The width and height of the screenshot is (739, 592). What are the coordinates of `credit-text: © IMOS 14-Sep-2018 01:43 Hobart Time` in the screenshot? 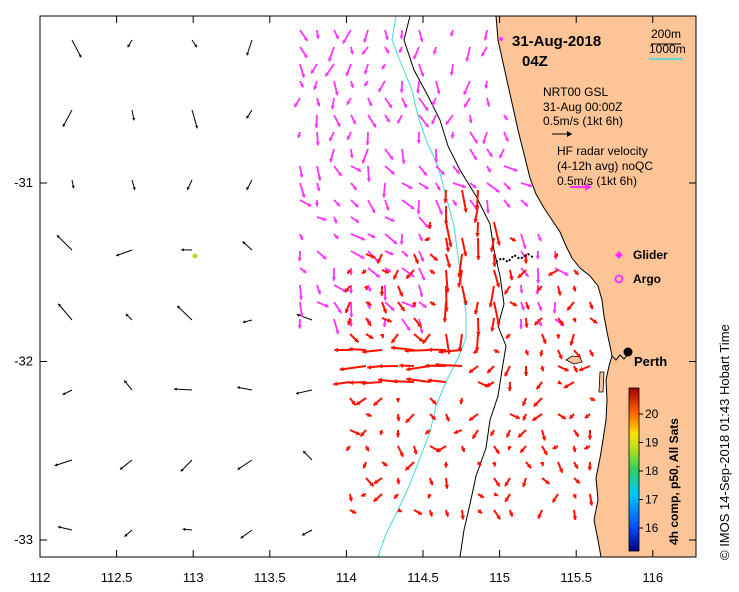 It's located at (724, 442).